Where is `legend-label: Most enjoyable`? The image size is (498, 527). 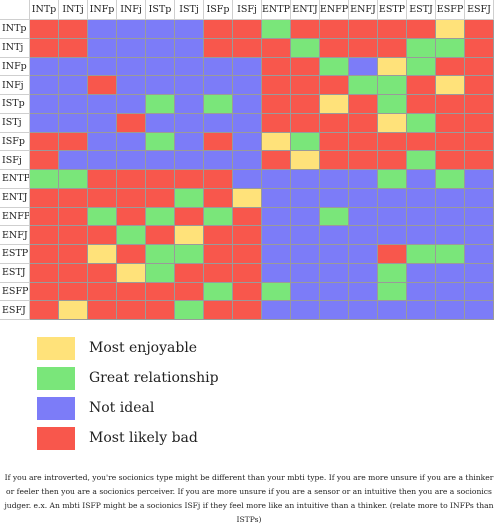
legend-label: Most enjoyable is located at coordinates (143, 348).